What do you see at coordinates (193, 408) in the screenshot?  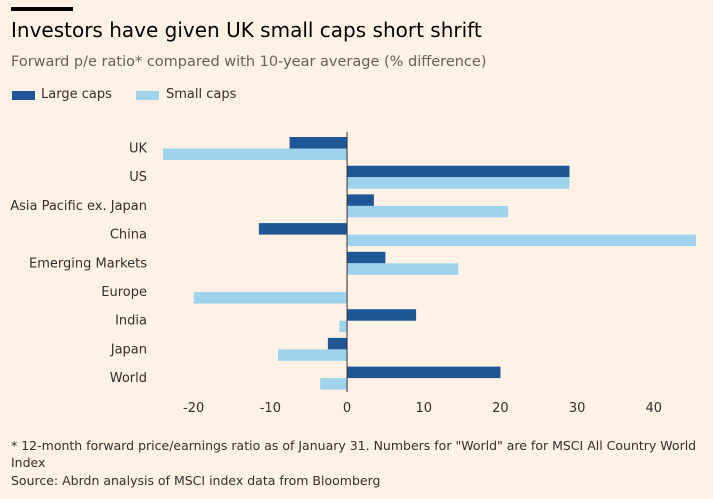 I see `x-tick-label-neg20: -20` at bounding box center [193, 408].